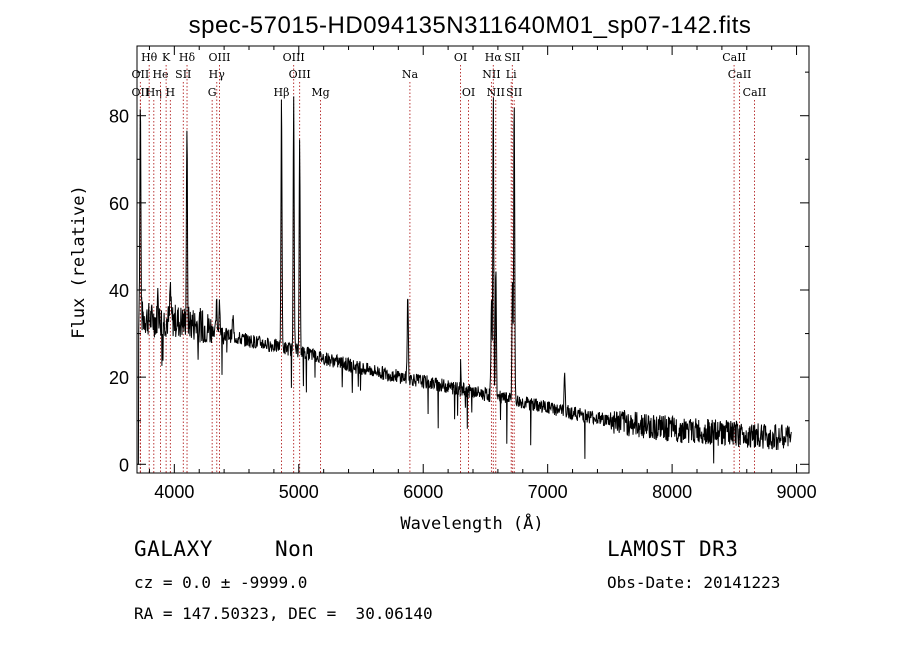  Describe the element at coordinates (154, 92) in the screenshot. I see `line-marker-label: Hη` at that location.